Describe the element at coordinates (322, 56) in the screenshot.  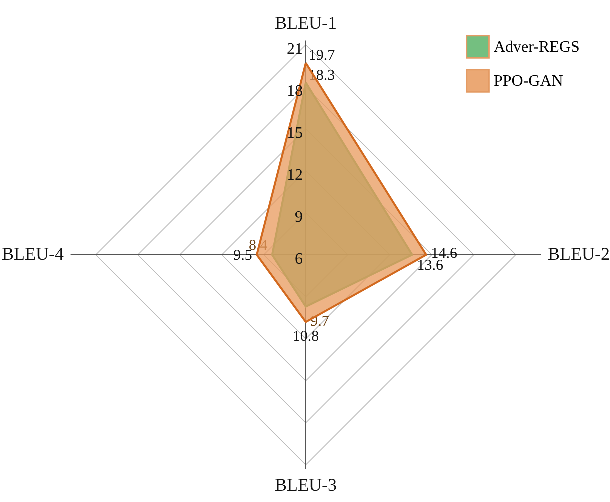
I see `data-label: 19.7` at that location.